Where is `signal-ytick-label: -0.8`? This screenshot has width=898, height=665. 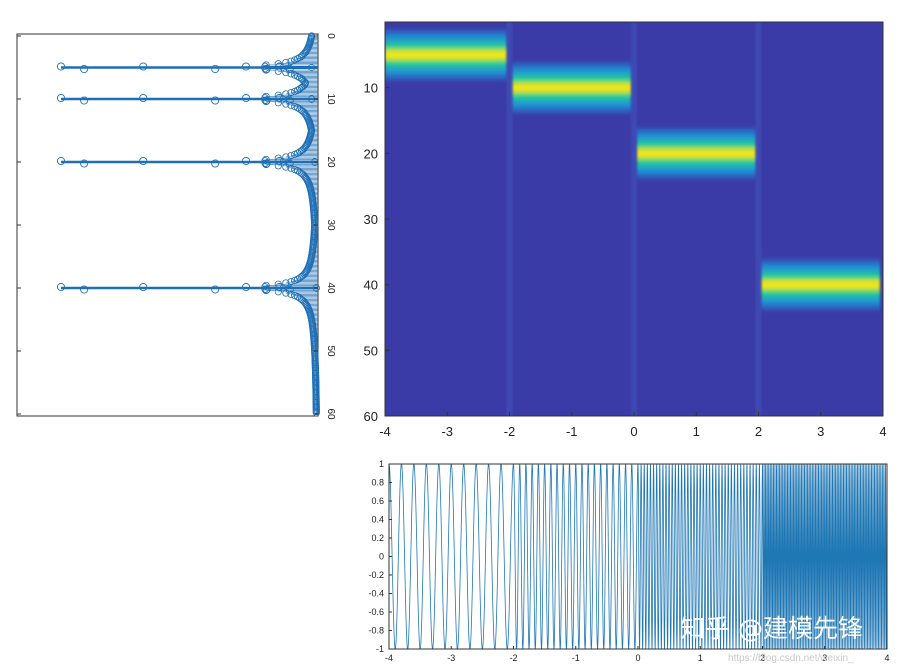
signal-ytick-label: -0.8 is located at coordinates (376, 631).